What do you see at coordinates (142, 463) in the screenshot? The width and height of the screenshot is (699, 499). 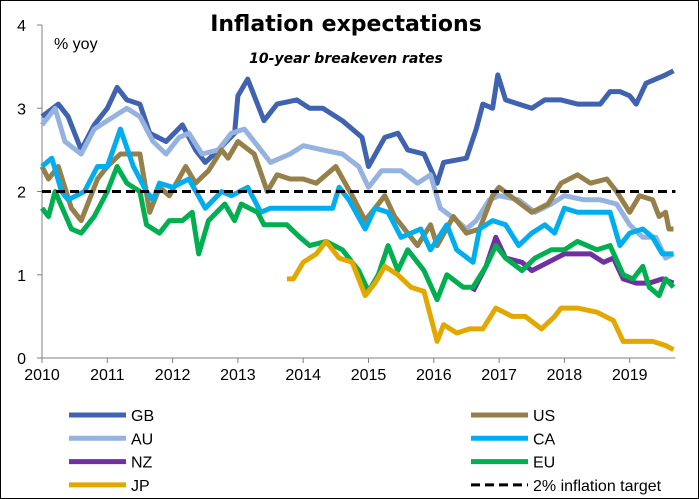 I see `legend-label-nz: NZ` at bounding box center [142, 463].